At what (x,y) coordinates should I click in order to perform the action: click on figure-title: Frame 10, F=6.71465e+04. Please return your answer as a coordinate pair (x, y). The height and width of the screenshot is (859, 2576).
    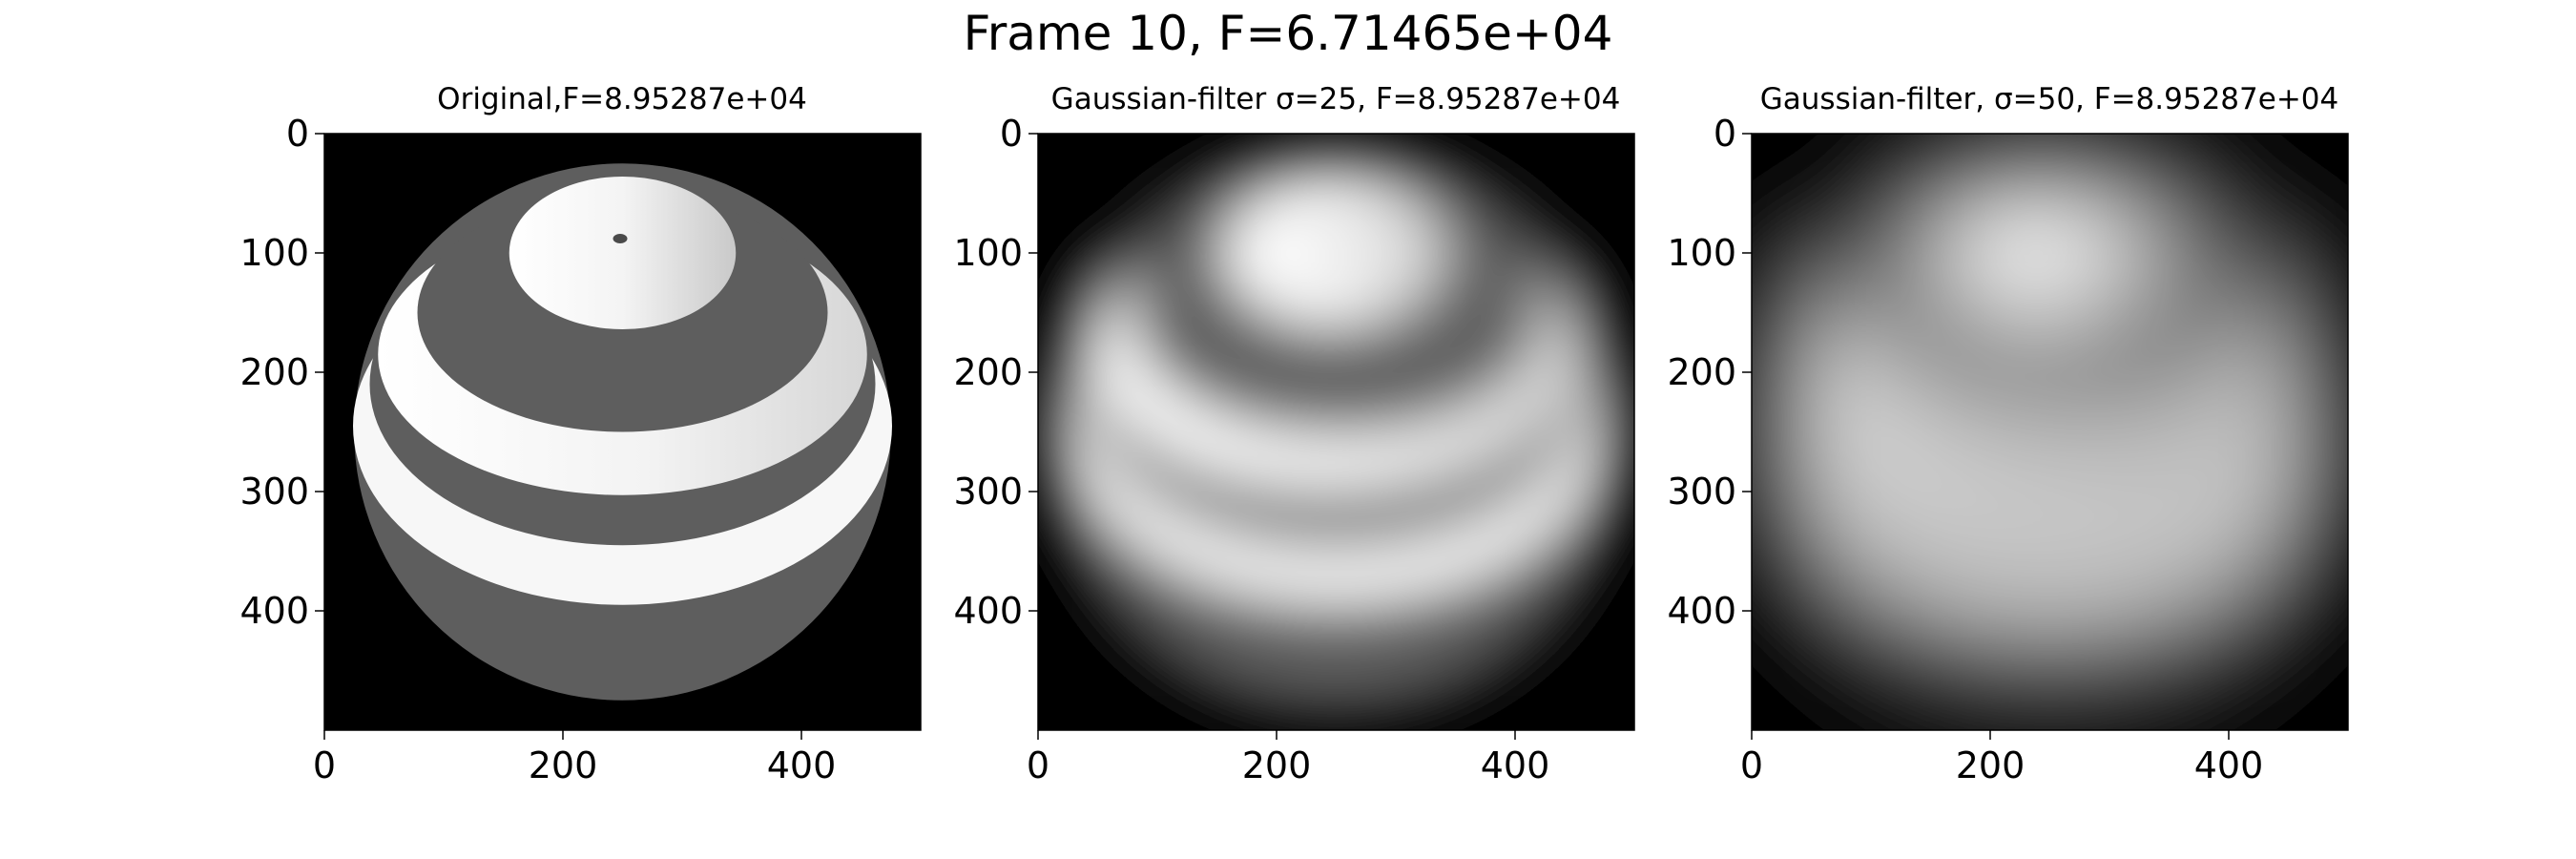
    Looking at the image, I should click on (1288, 33).